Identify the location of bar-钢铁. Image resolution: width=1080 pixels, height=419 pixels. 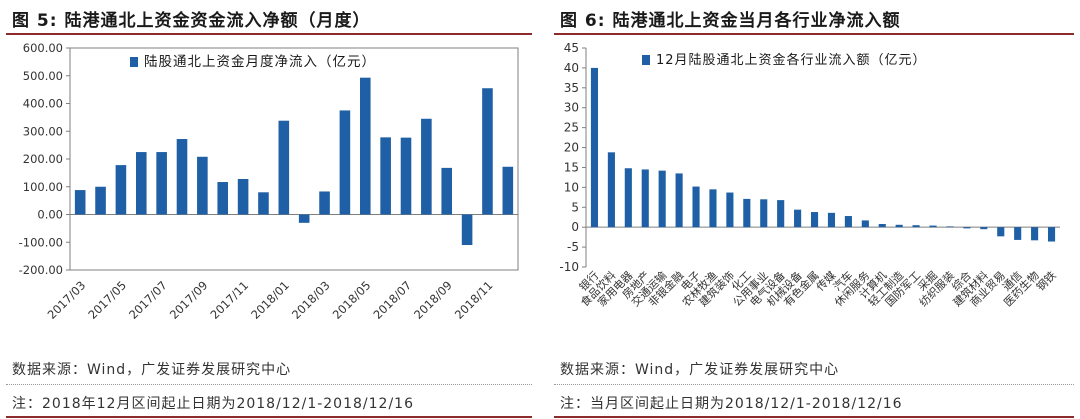
(1051, 234).